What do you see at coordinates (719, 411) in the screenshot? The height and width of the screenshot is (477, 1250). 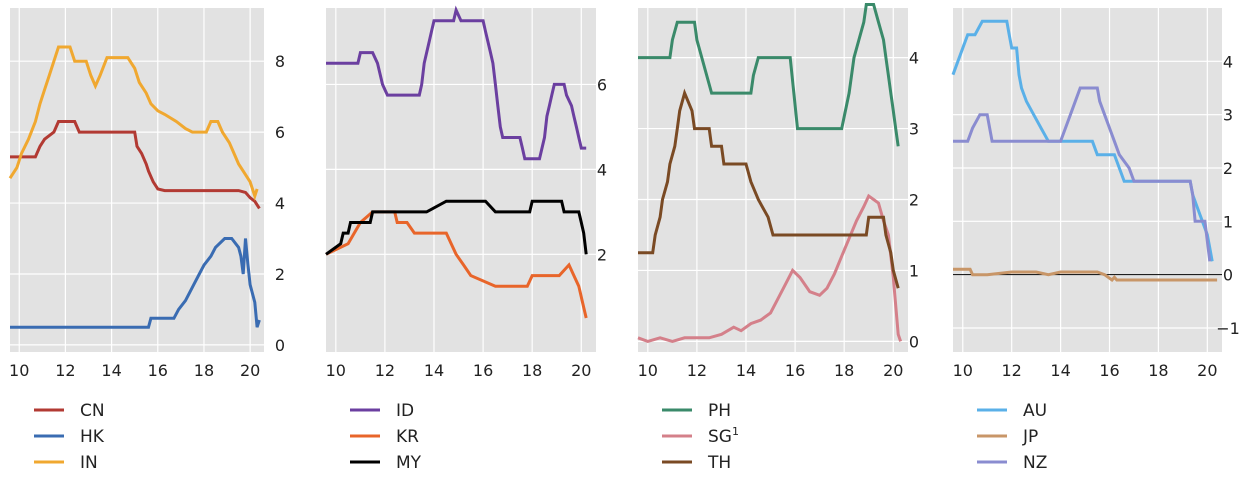 I see `legend-label-ph: PH` at bounding box center [719, 411].